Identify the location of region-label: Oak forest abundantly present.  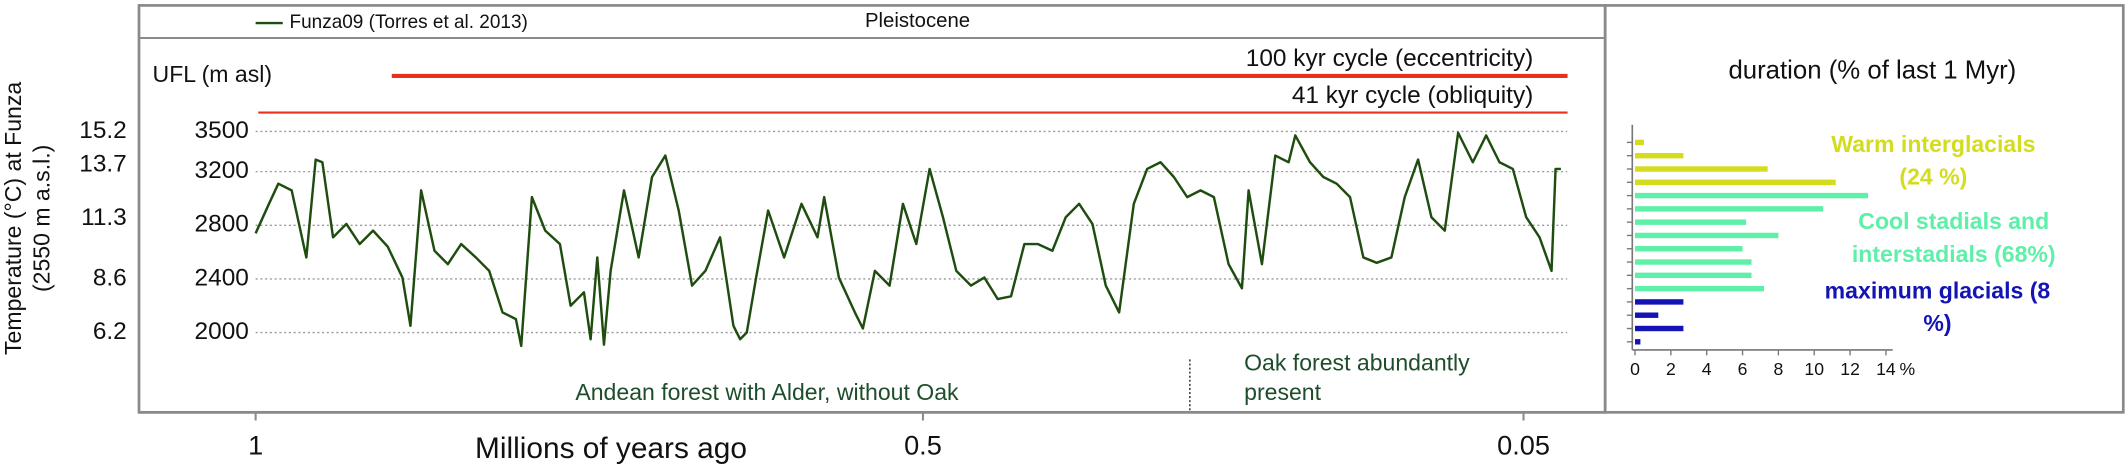
(1357, 377).